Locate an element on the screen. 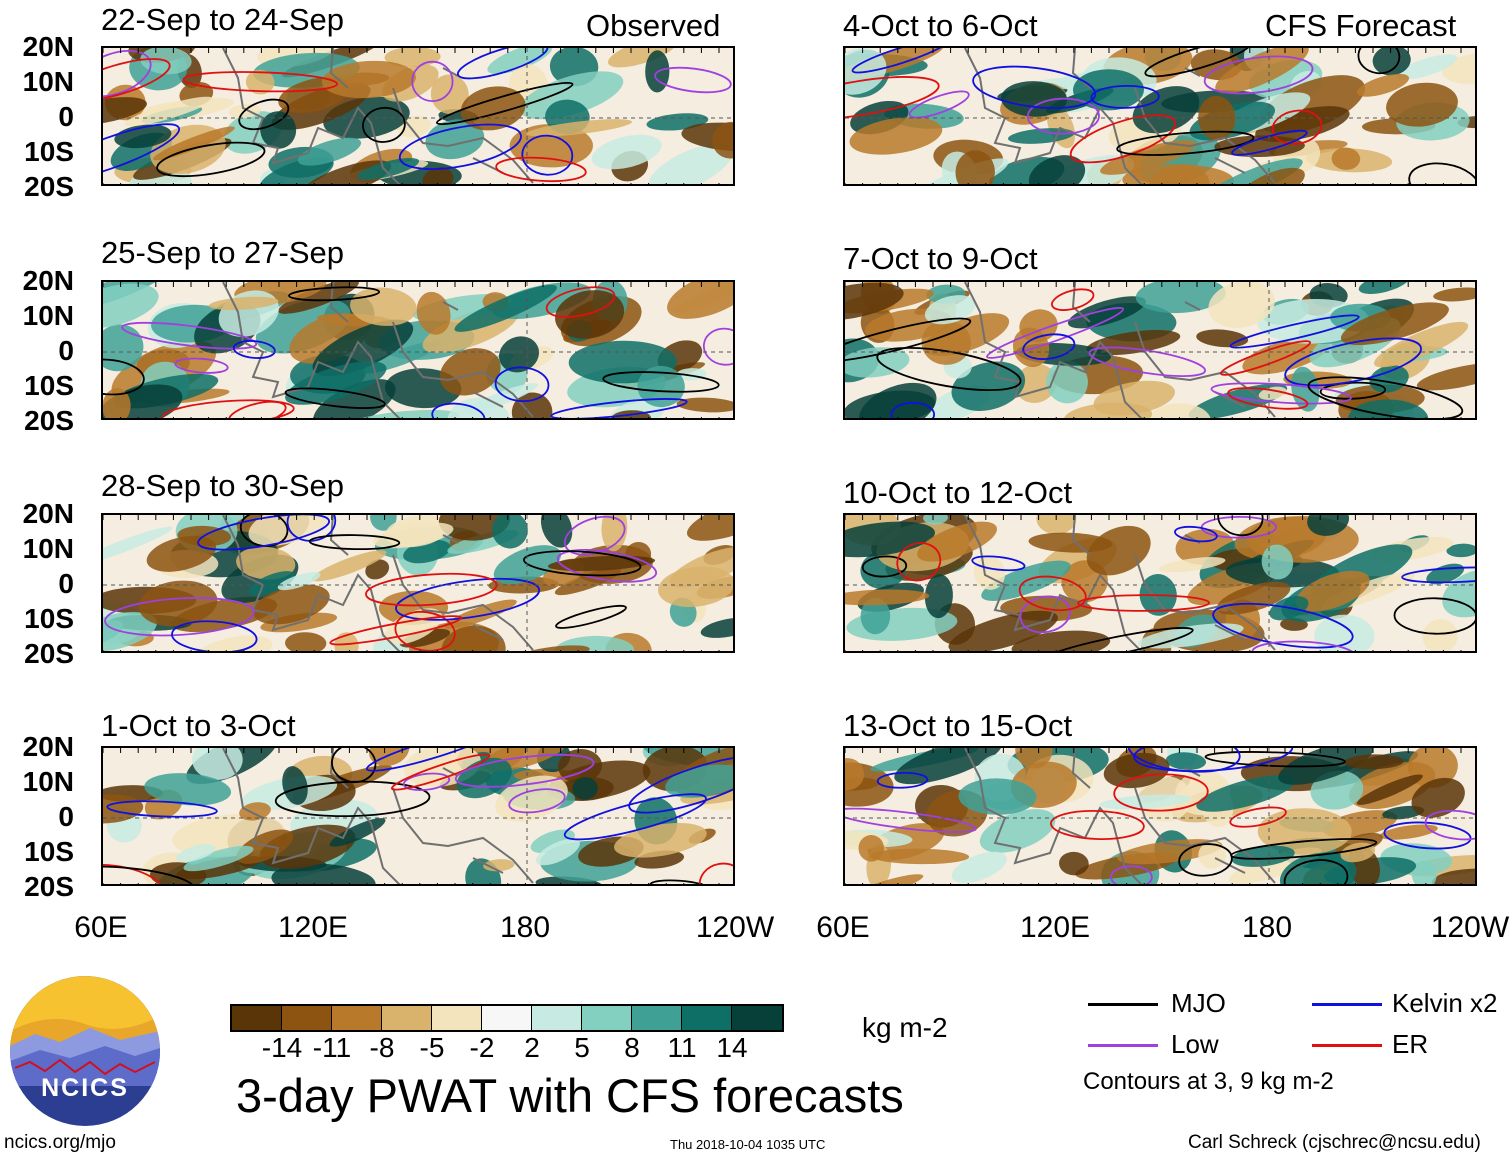 The height and width of the screenshot is (1159, 1510). source-url: ncics.org/mjo is located at coordinates (60, 1142).